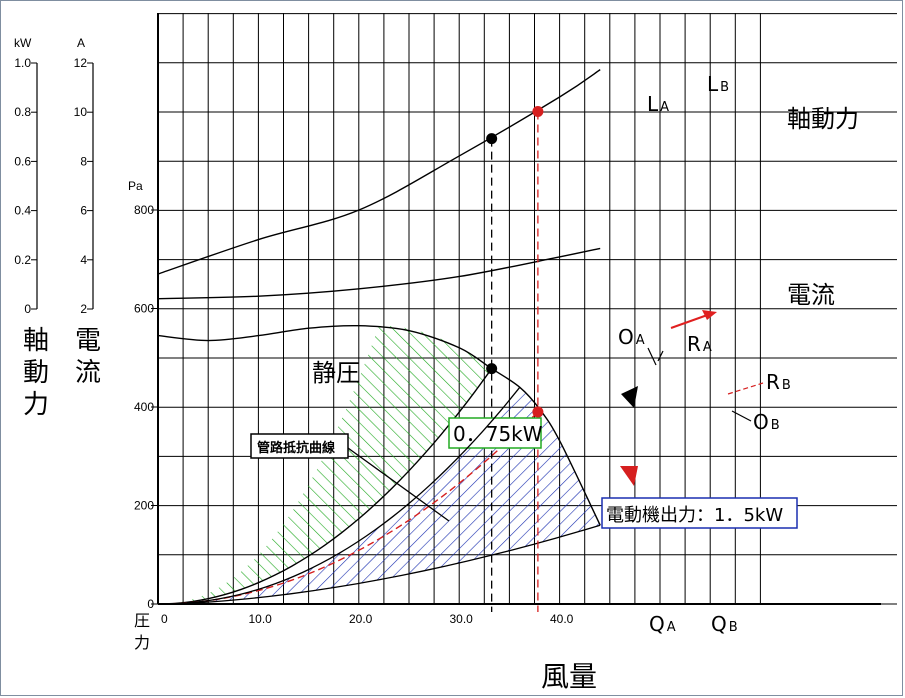  I want to click on label-shaft-power: 軸動力, so click(823, 119).